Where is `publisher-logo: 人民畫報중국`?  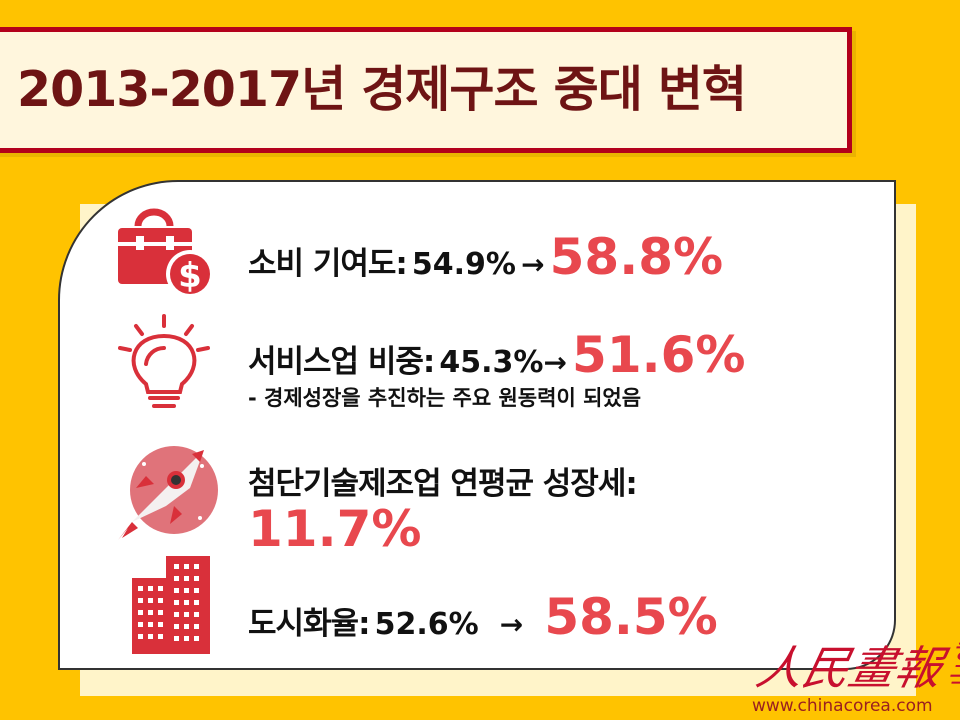
publisher-logo: 人民畫報중국 is located at coordinates (855, 665).